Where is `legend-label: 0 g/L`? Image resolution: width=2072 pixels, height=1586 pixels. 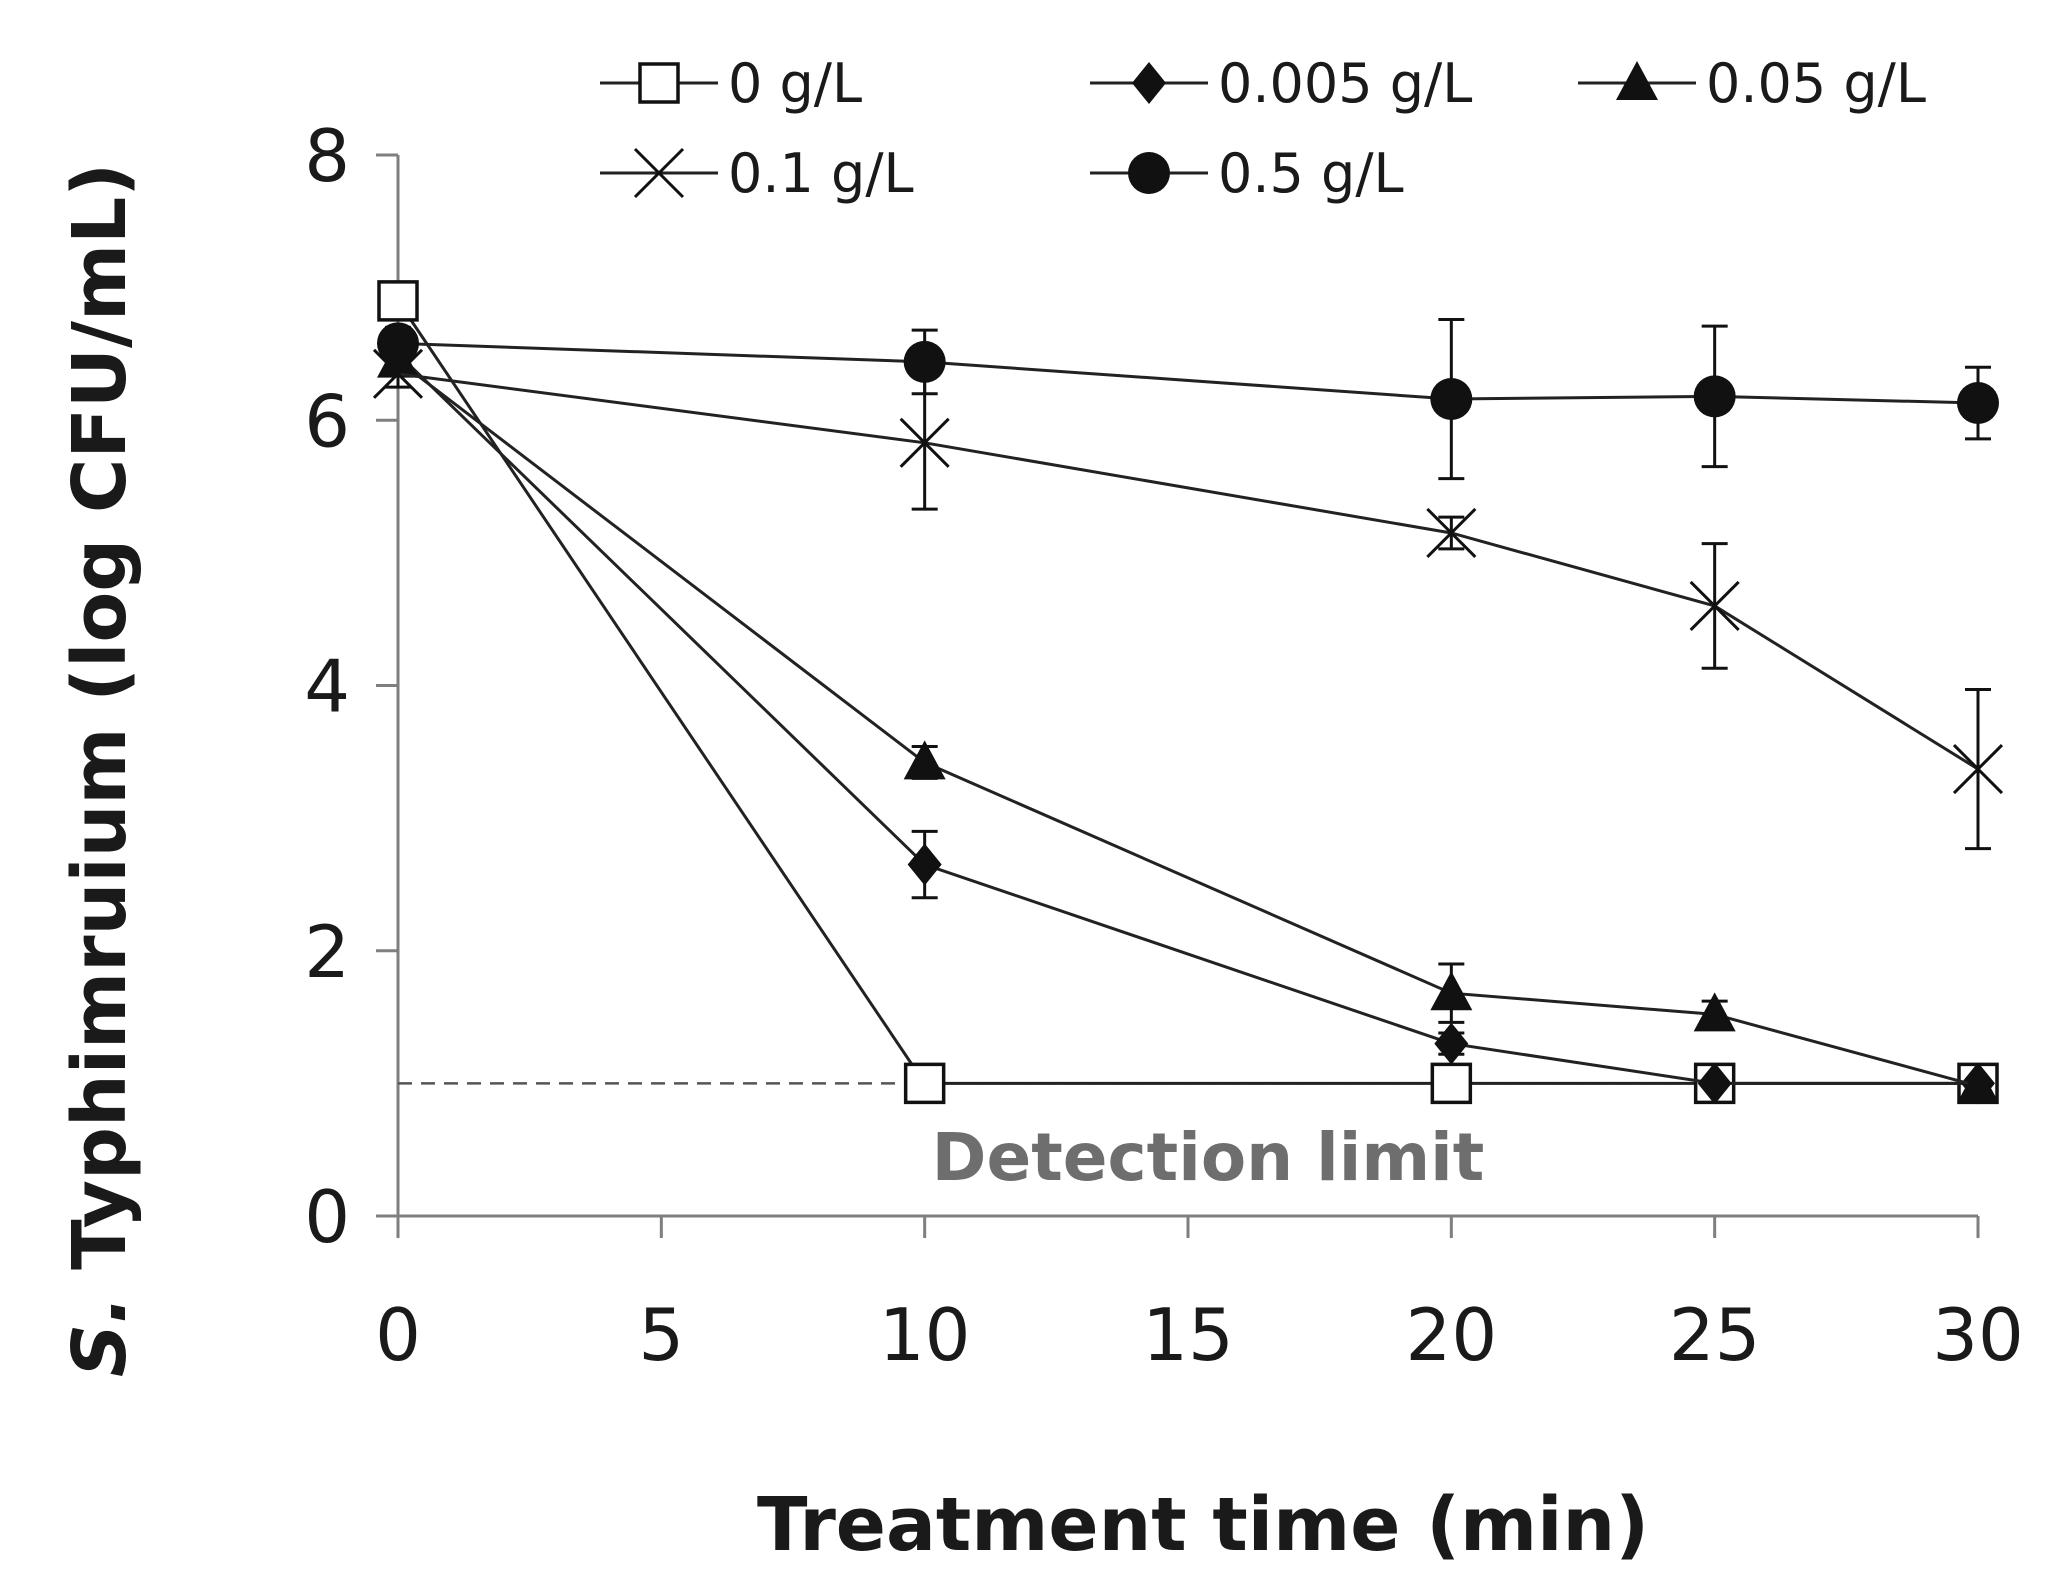
legend-label: 0 g/L is located at coordinates (795, 83).